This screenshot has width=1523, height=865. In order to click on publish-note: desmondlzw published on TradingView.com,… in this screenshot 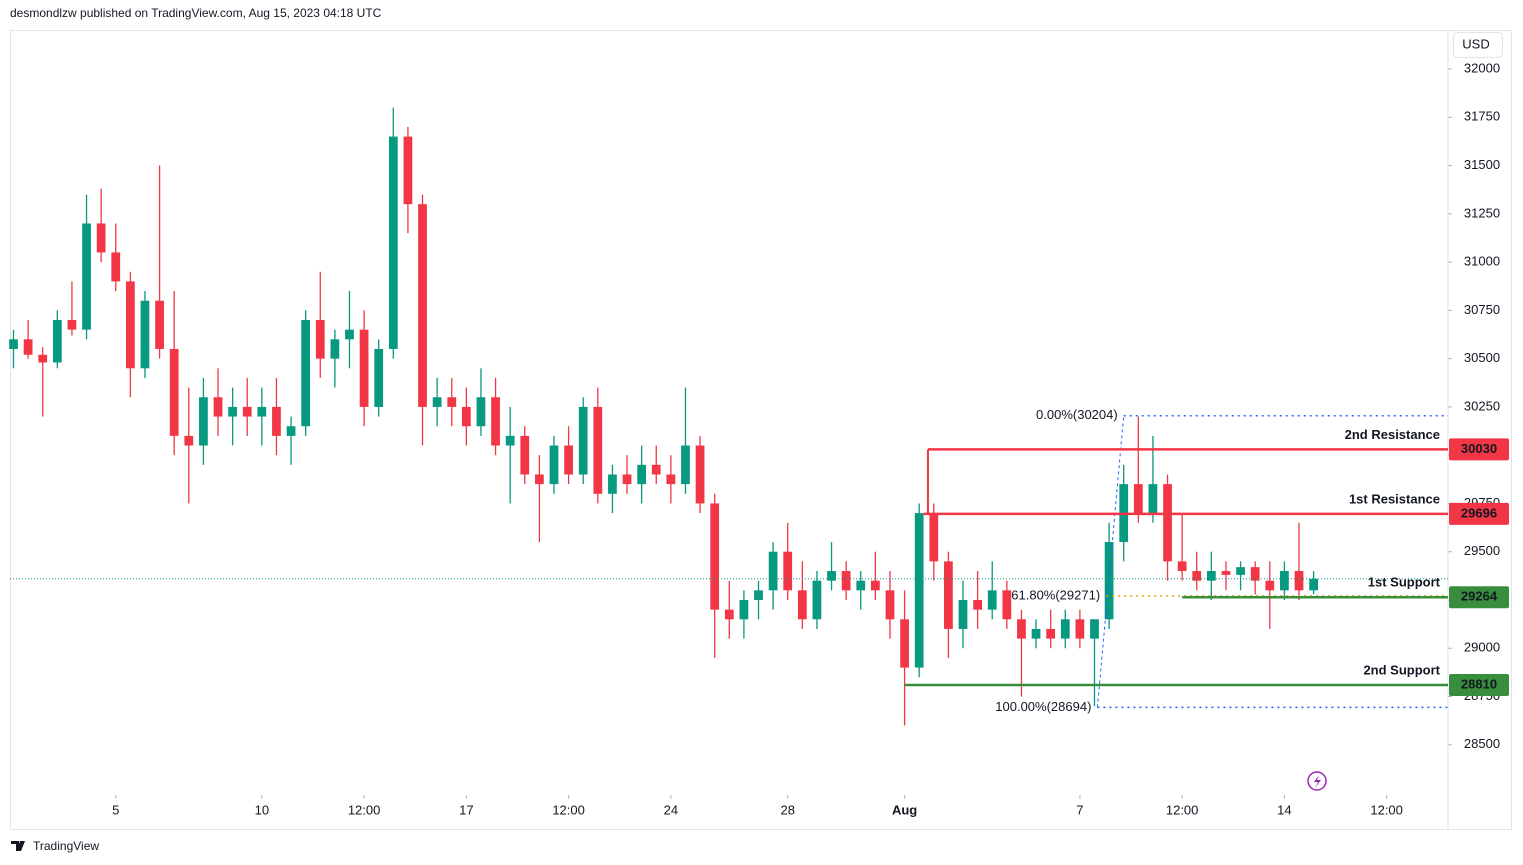, I will do `click(196, 13)`.